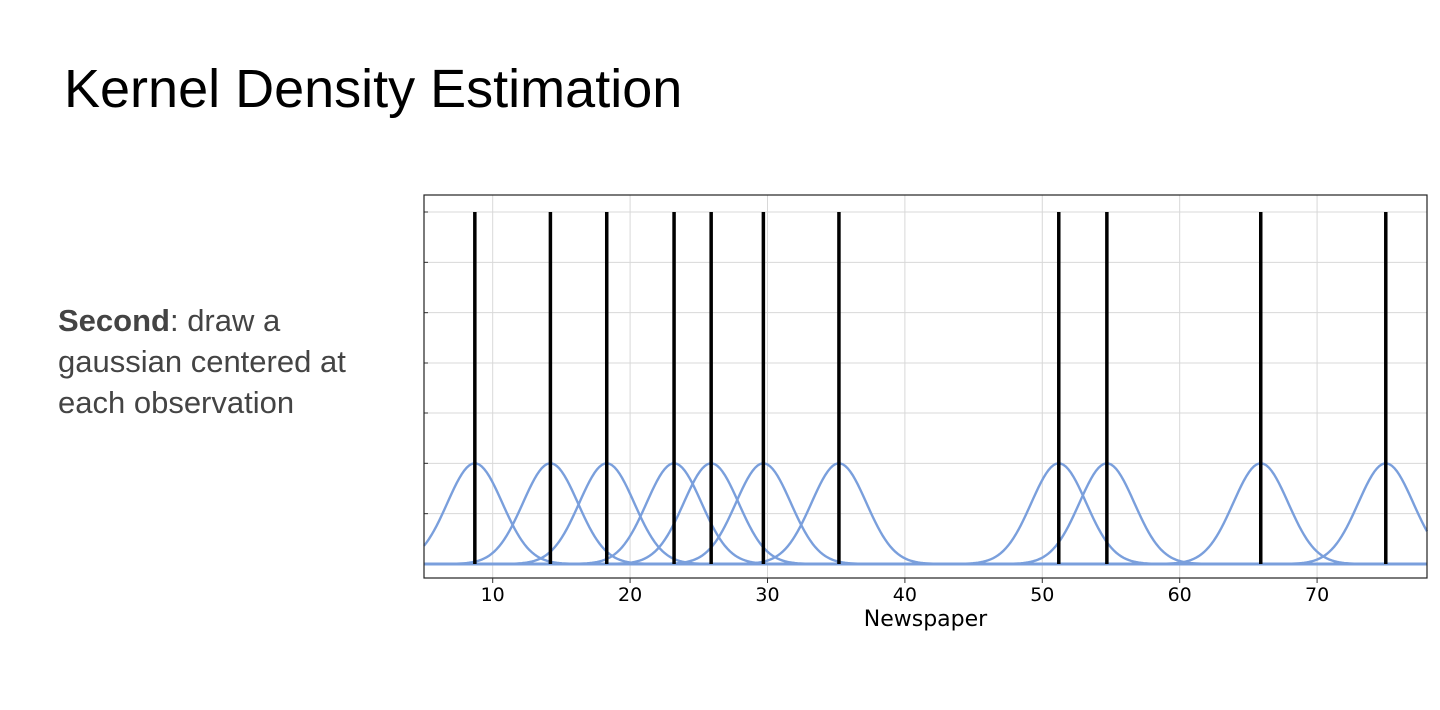  I want to click on x-tick-label: 60, so click(1180, 595).